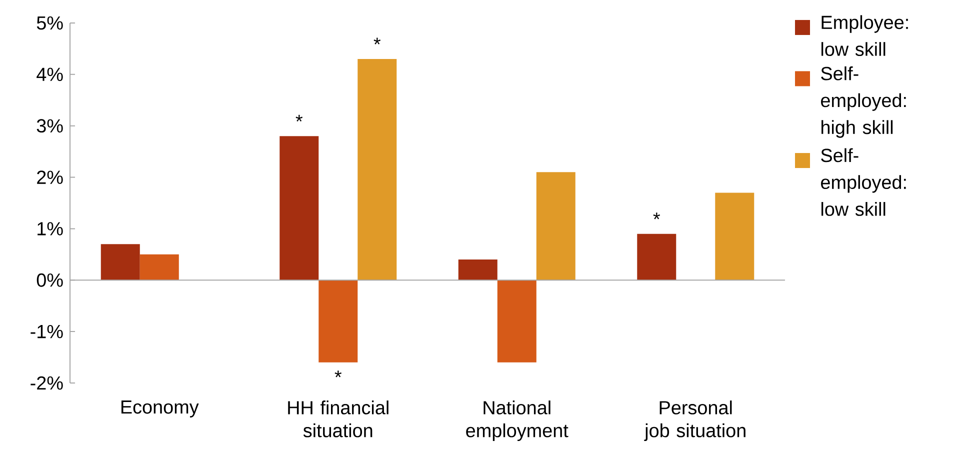  Describe the element at coordinates (49, 23) in the screenshot. I see `y-tick-label: 5%` at that location.